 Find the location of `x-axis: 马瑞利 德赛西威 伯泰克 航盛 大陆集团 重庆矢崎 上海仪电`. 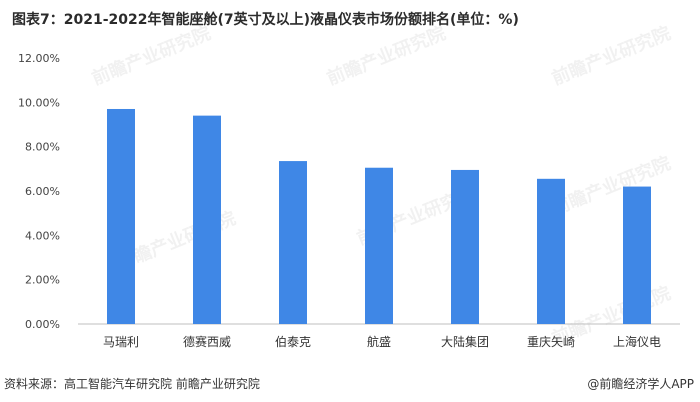

x-axis: 马瑞利 德赛西威 伯泰克 航盛 大陆集团 重庆矢崎 上海仪电 is located at coordinates (382, 341).